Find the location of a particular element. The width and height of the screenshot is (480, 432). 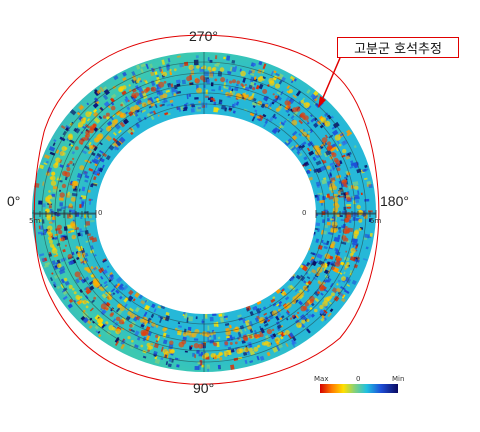

callout-pointer-line is located at coordinates (331, 79).